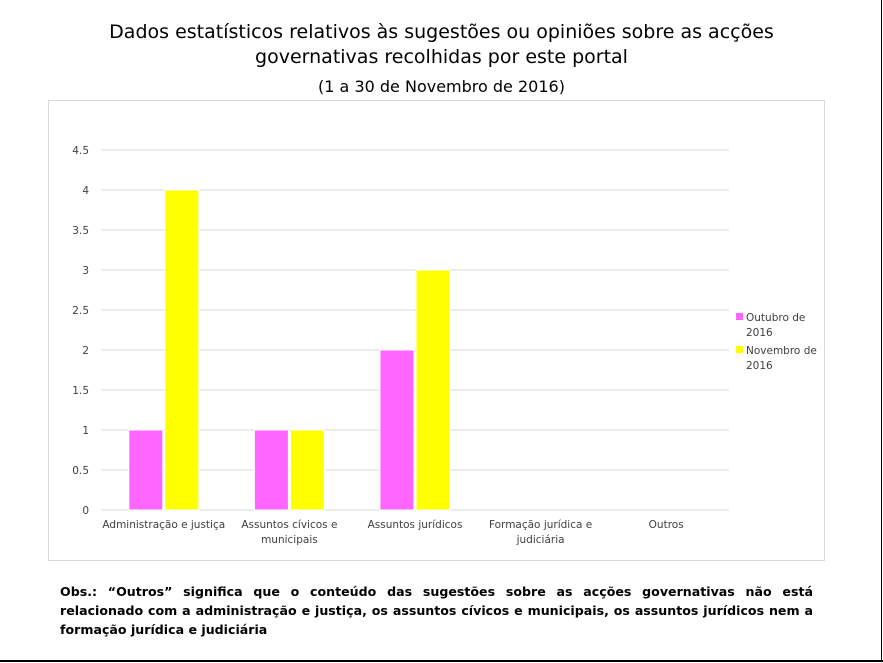  What do you see at coordinates (85, 271) in the screenshot?
I see `y-tick-label: 3` at bounding box center [85, 271].